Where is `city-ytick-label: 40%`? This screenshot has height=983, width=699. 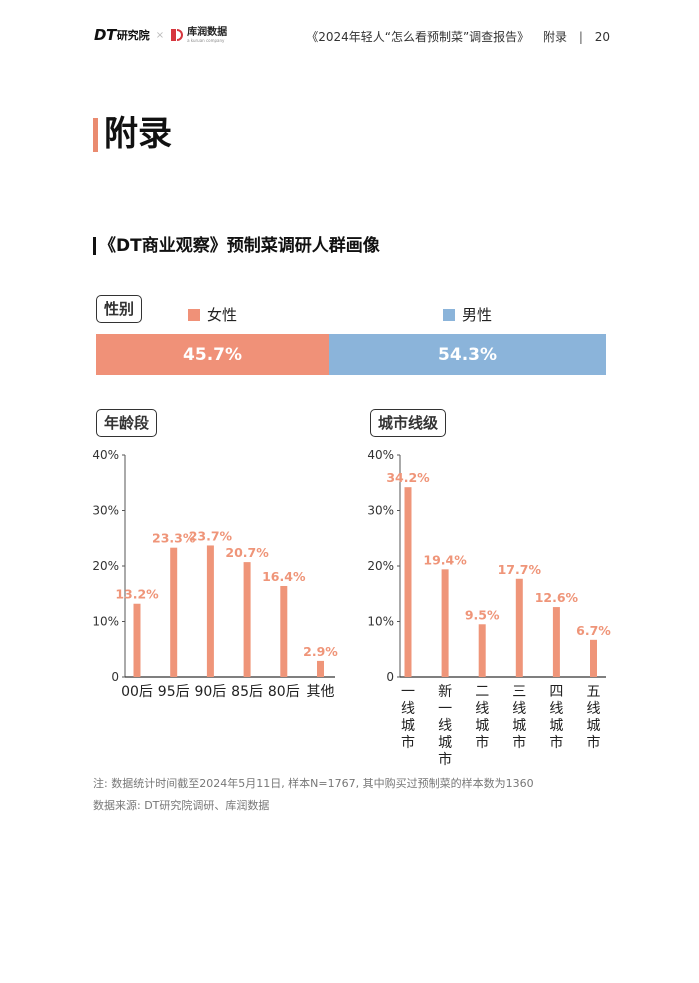 city-ytick-label: 40% is located at coordinates (380, 455).